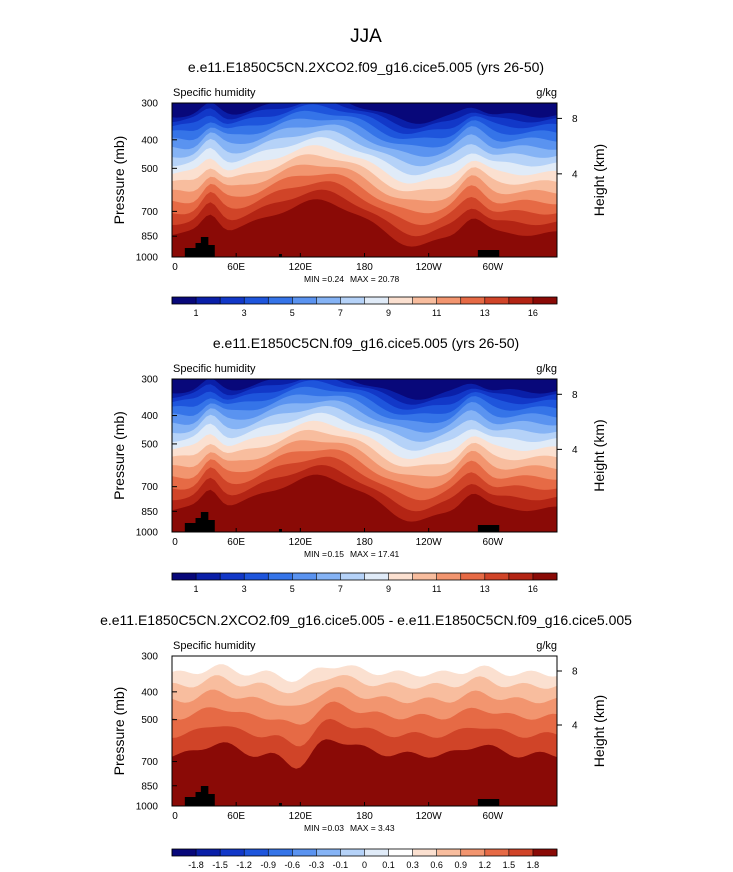 The height and width of the screenshot is (872, 733). What do you see at coordinates (509, 865) in the screenshot?
I see `colorbar-label: 1.5` at bounding box center [509, 865].